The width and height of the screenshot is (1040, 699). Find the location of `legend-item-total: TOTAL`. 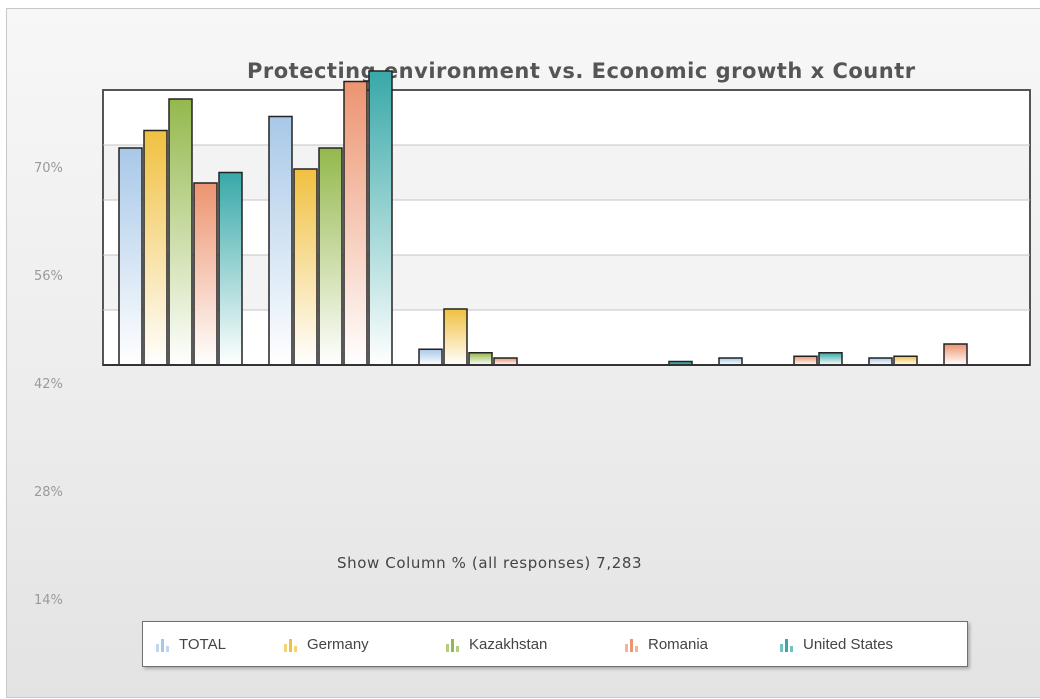

legend-item-total: TOTAL is located at coordinates (190, 644).